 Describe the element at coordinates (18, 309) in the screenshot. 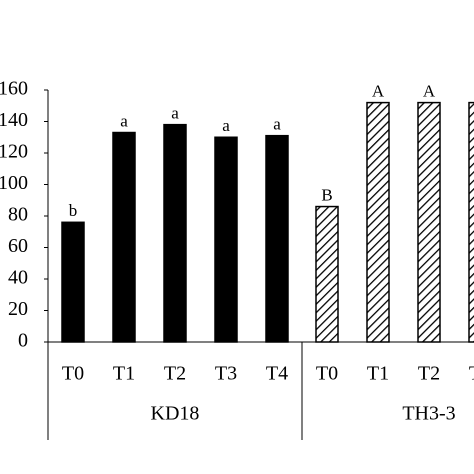

I see `y-tick-label: 20` at that location.